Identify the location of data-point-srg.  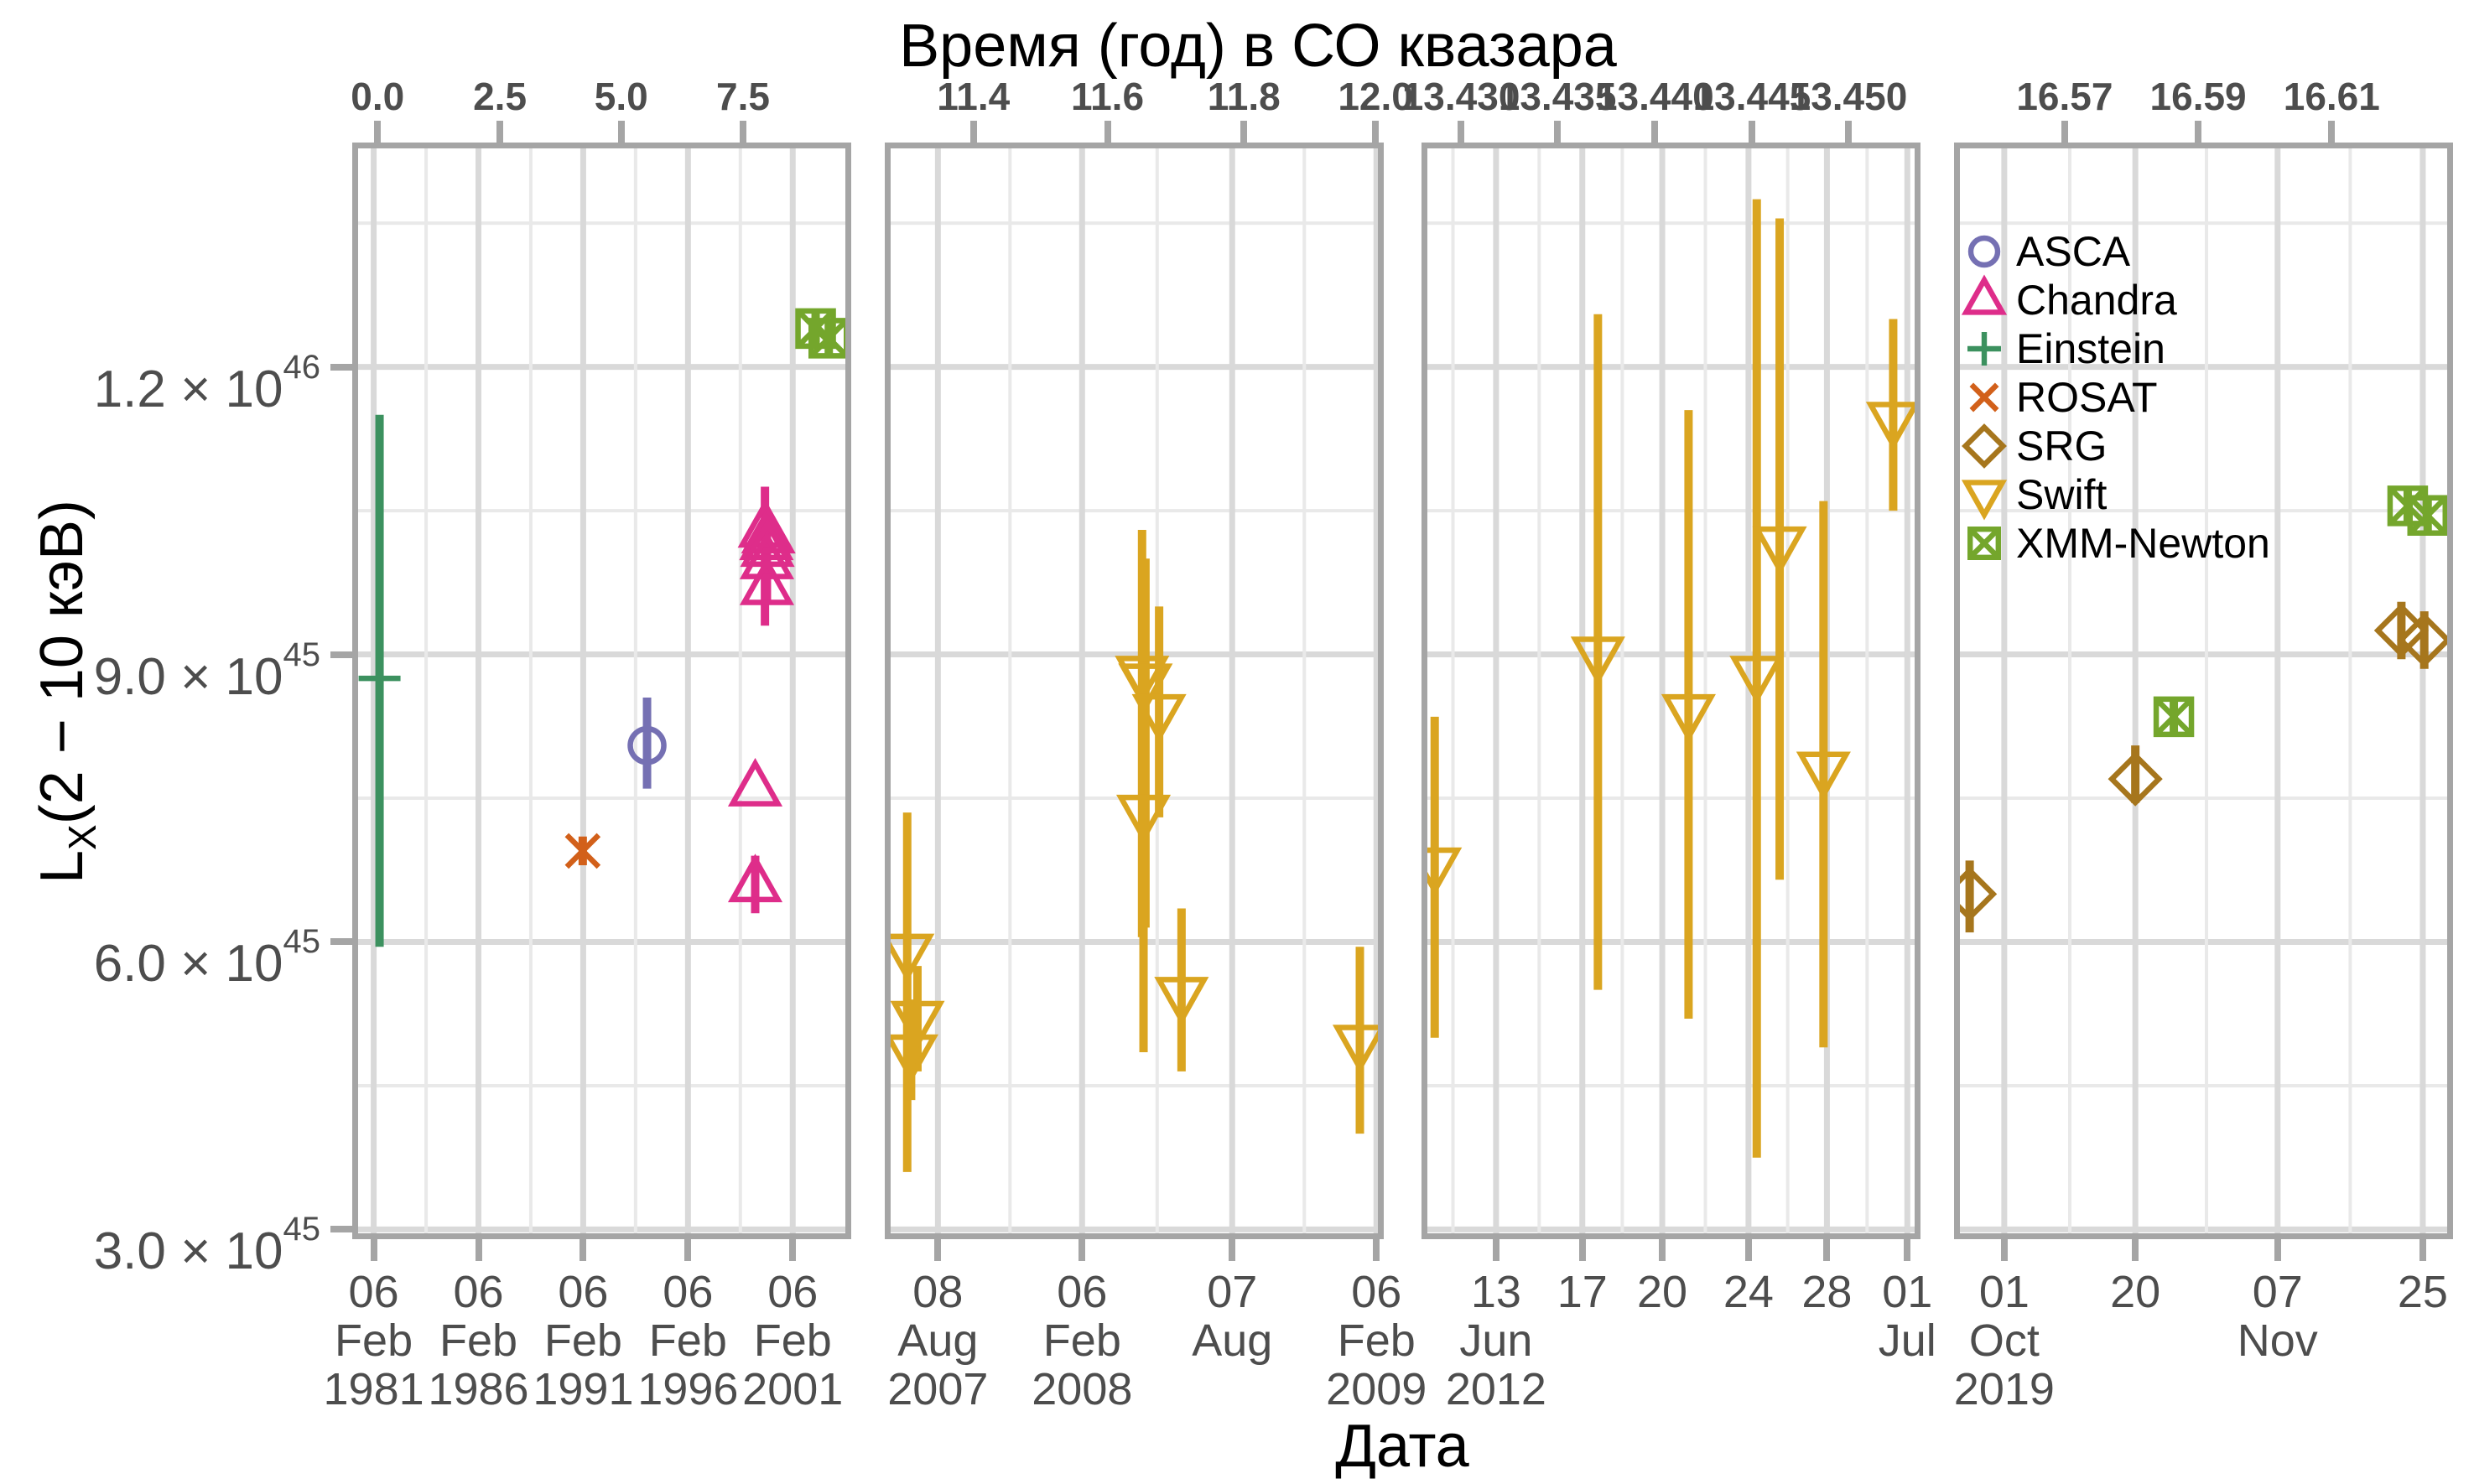
(2135, 779).